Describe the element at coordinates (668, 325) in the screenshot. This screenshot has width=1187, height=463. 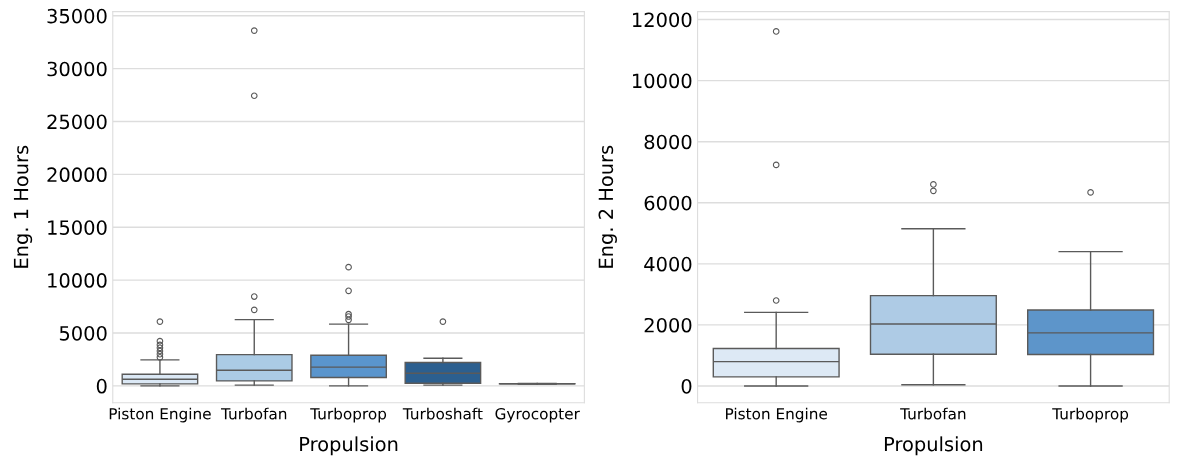
I see `y-tick-label: 2000` at that location.